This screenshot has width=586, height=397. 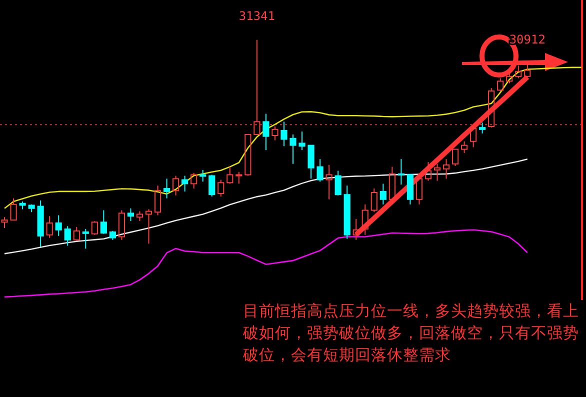 I want to click on text: 目前恒指高点压力位一线，多头趋势较强，看上破如何，强势破位做多，回落做空，只有不强势破位，会有短期回落休整需求, so click(x=411, y=333).